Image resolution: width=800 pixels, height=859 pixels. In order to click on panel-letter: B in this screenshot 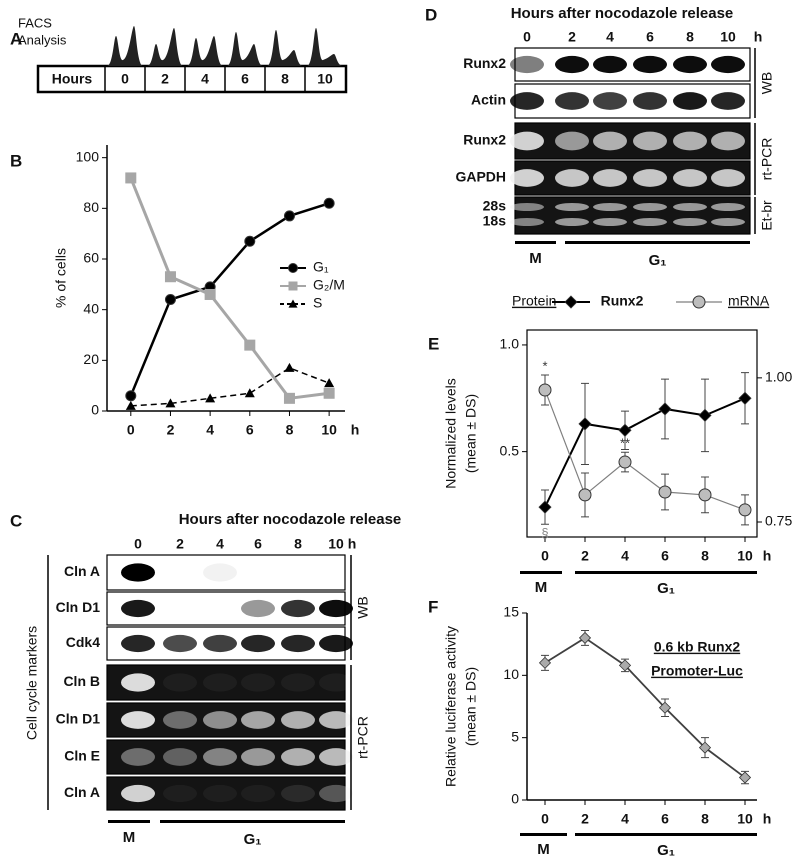, I will do `click(16, 160)`.